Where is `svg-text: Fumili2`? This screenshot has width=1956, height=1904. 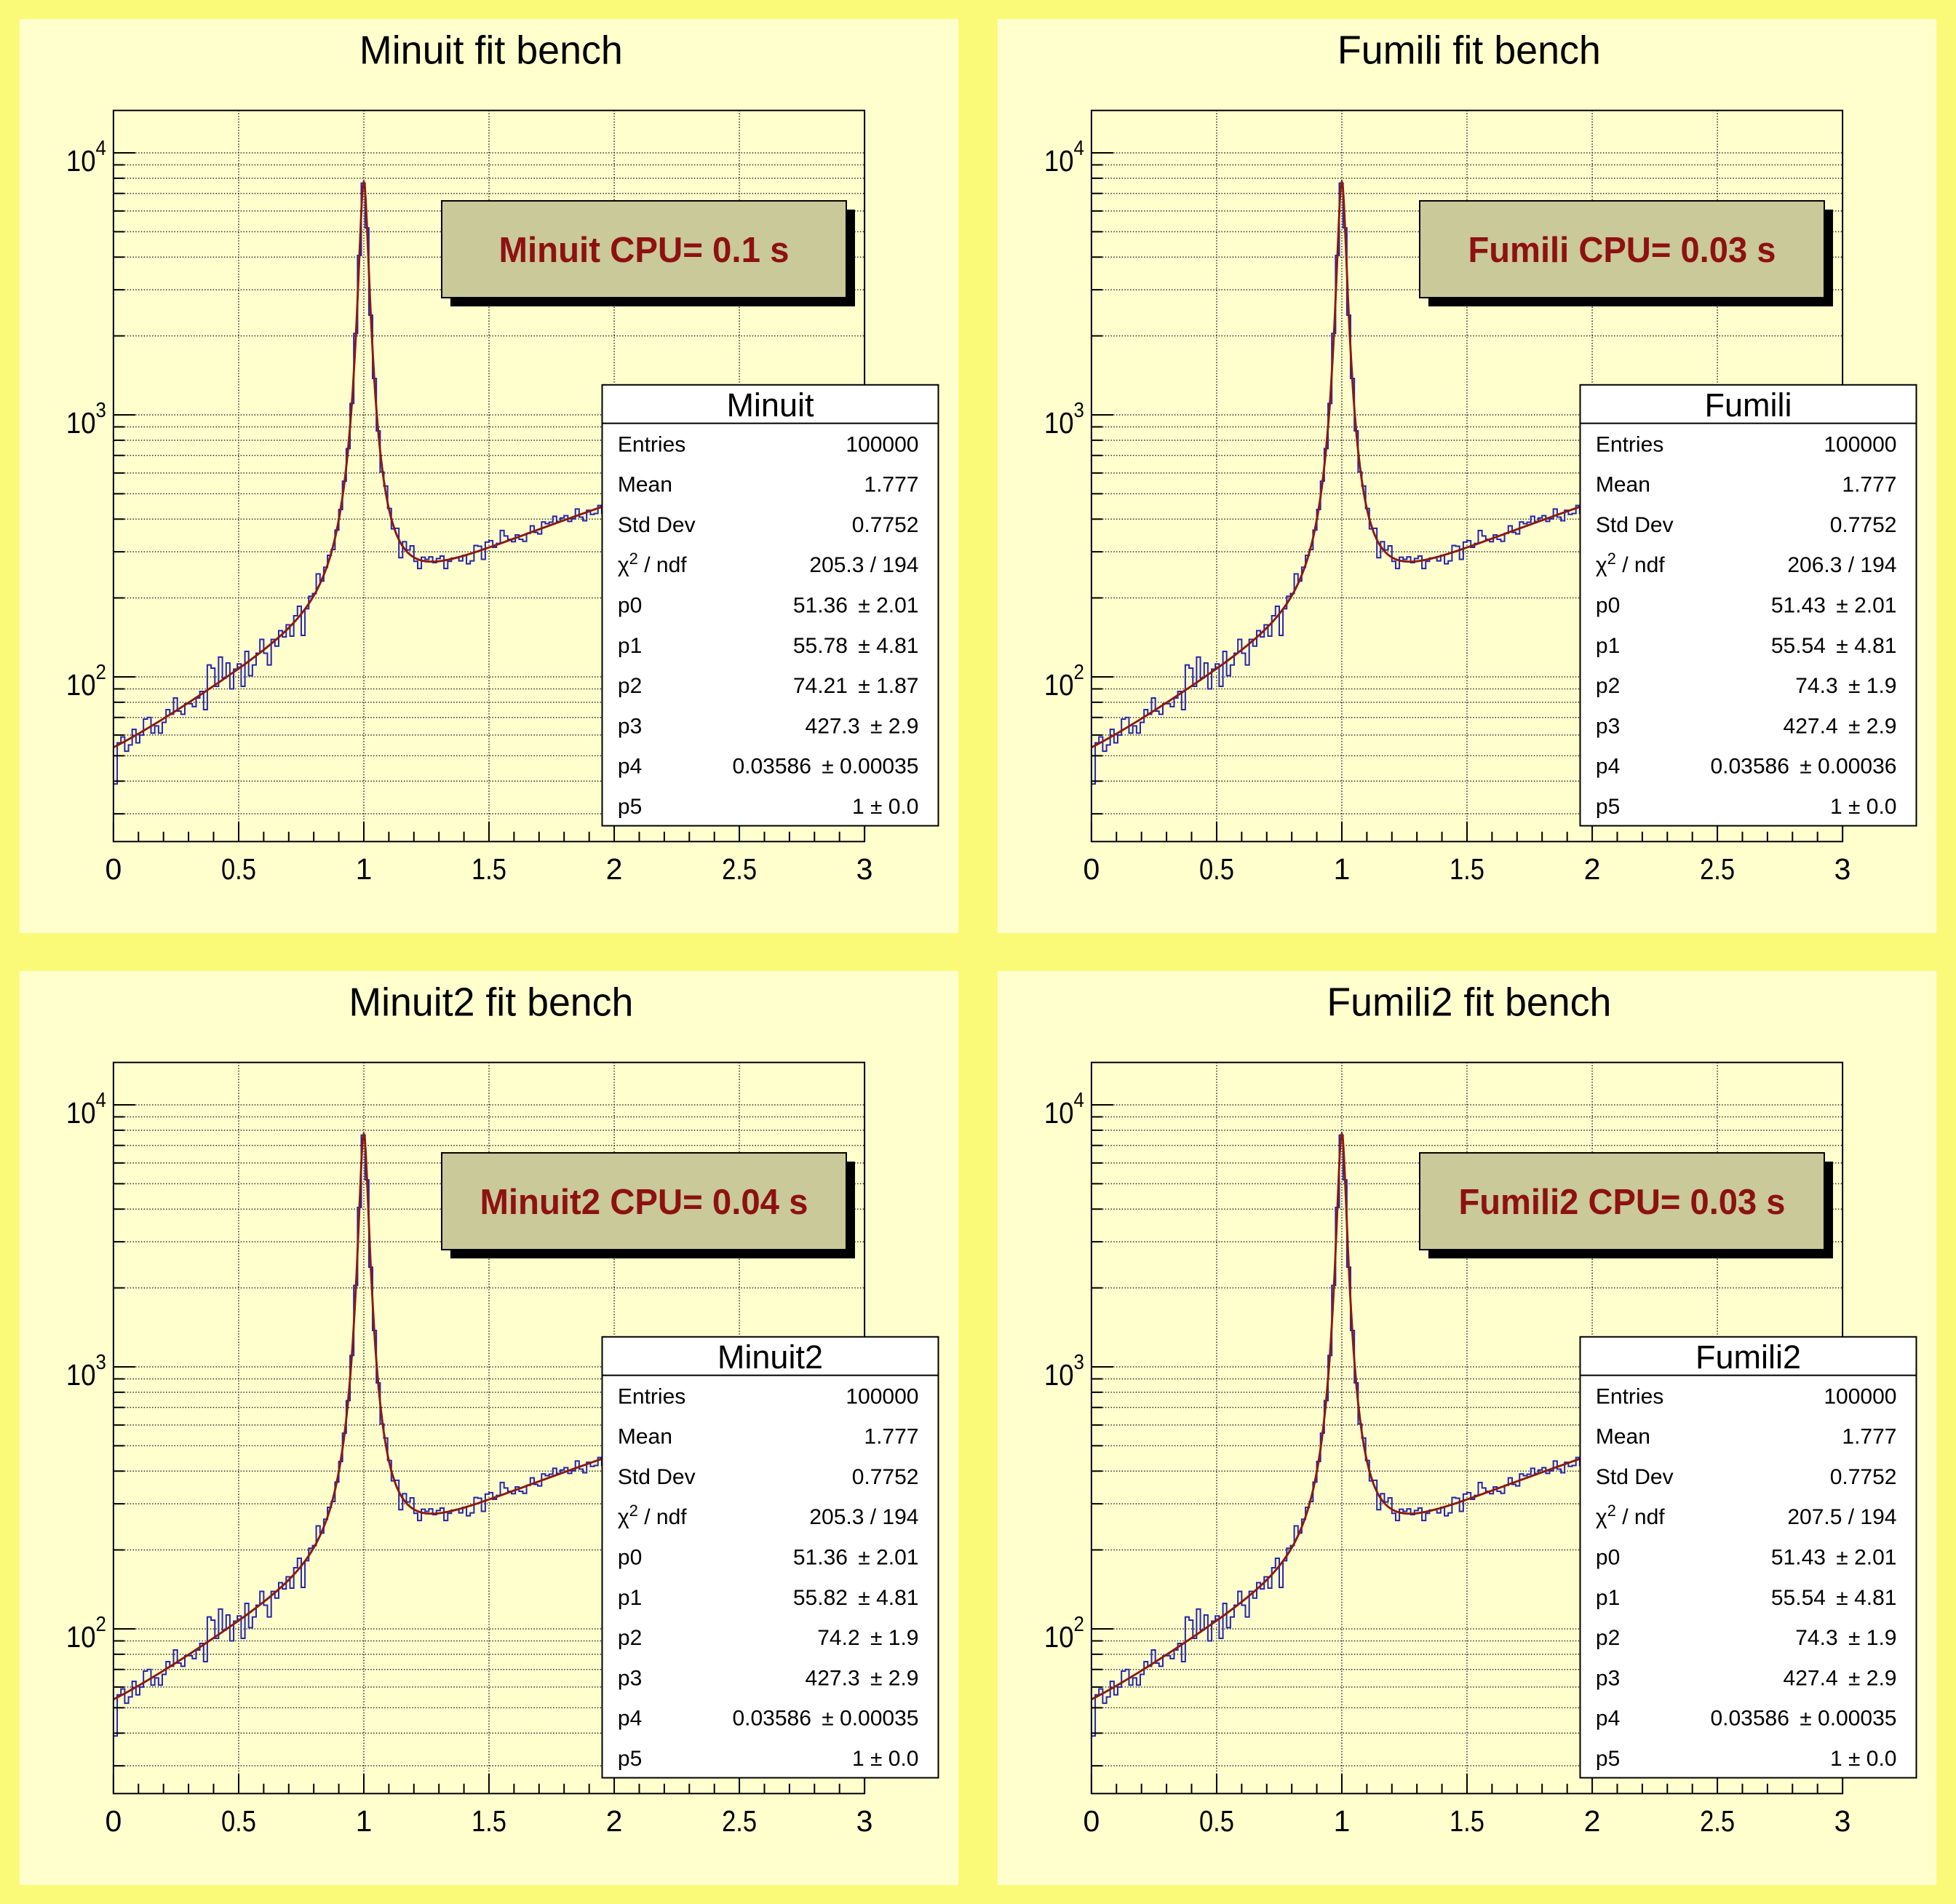
svg-text: Fumili2 is located at coordinates (1748, 1357).